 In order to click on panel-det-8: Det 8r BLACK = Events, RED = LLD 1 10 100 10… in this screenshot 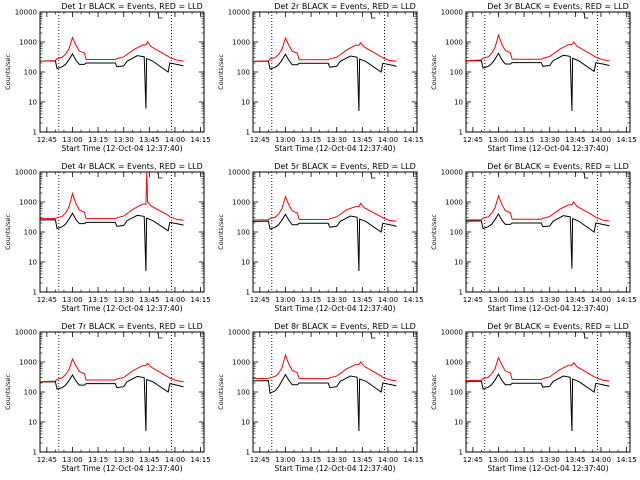, I will do `click(320, 397)`.